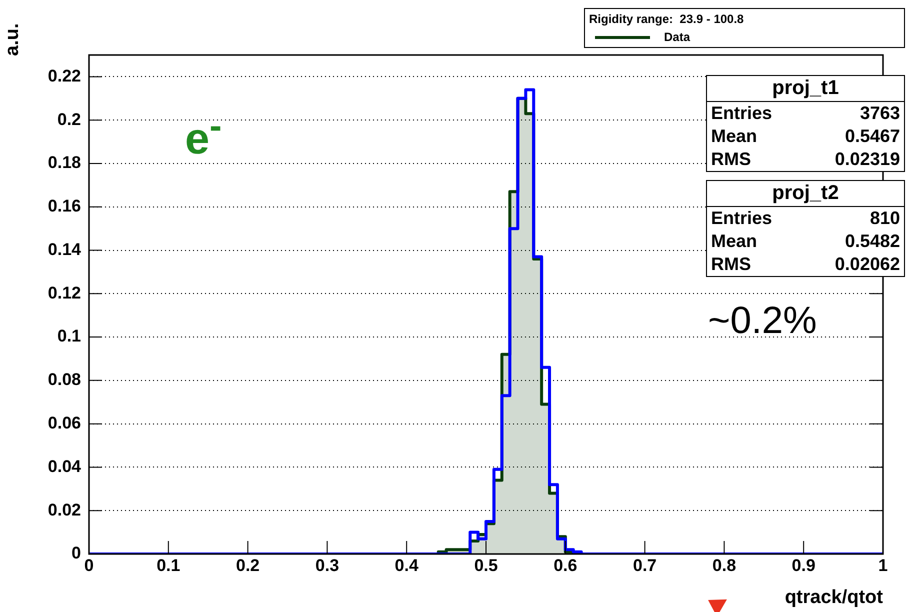 This screenshot has height=612, width=910. What do you see at coordinates (724, 565) in the screenshot?
I see `x-tick-label: 0.8` at bounding box center [724, 565].